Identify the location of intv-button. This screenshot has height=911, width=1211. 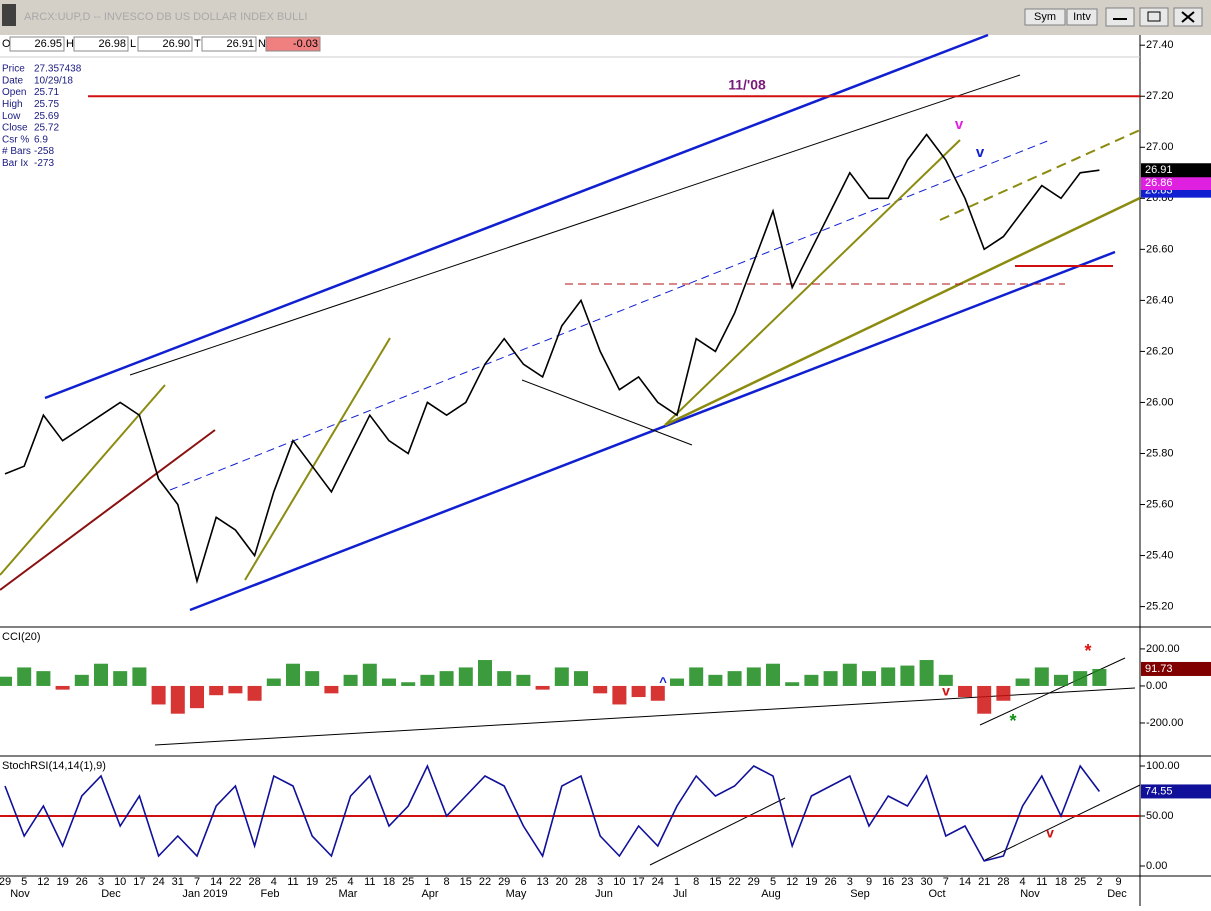
(1082, 17).